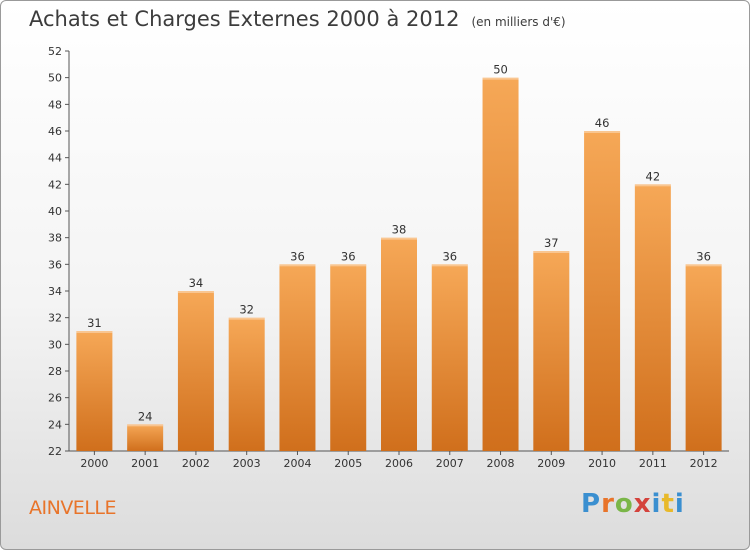  I want to click on x-tick-label: 2003, so click(247, 463).